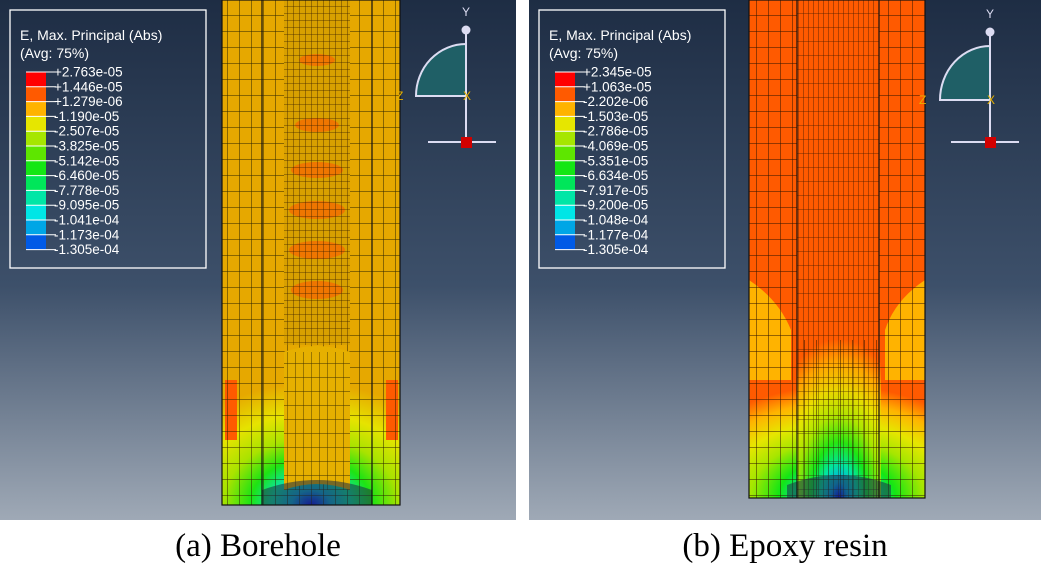  What do you see at coordinates (88, 72) in the screenshot?
I see `legend-value-label: +2.763e-05` at bounding box center [88, 72].